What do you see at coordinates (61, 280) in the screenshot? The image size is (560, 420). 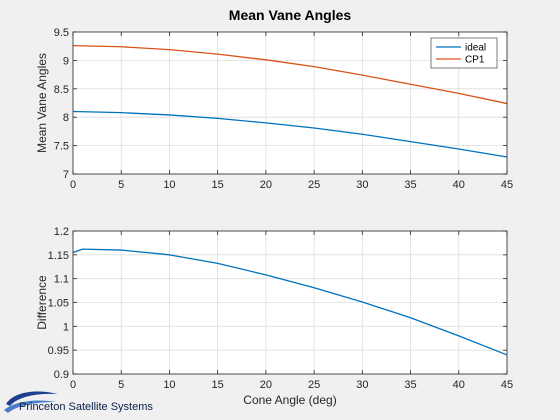 I see `y-tick-label: 1.1` at bounding box center [61, 280].